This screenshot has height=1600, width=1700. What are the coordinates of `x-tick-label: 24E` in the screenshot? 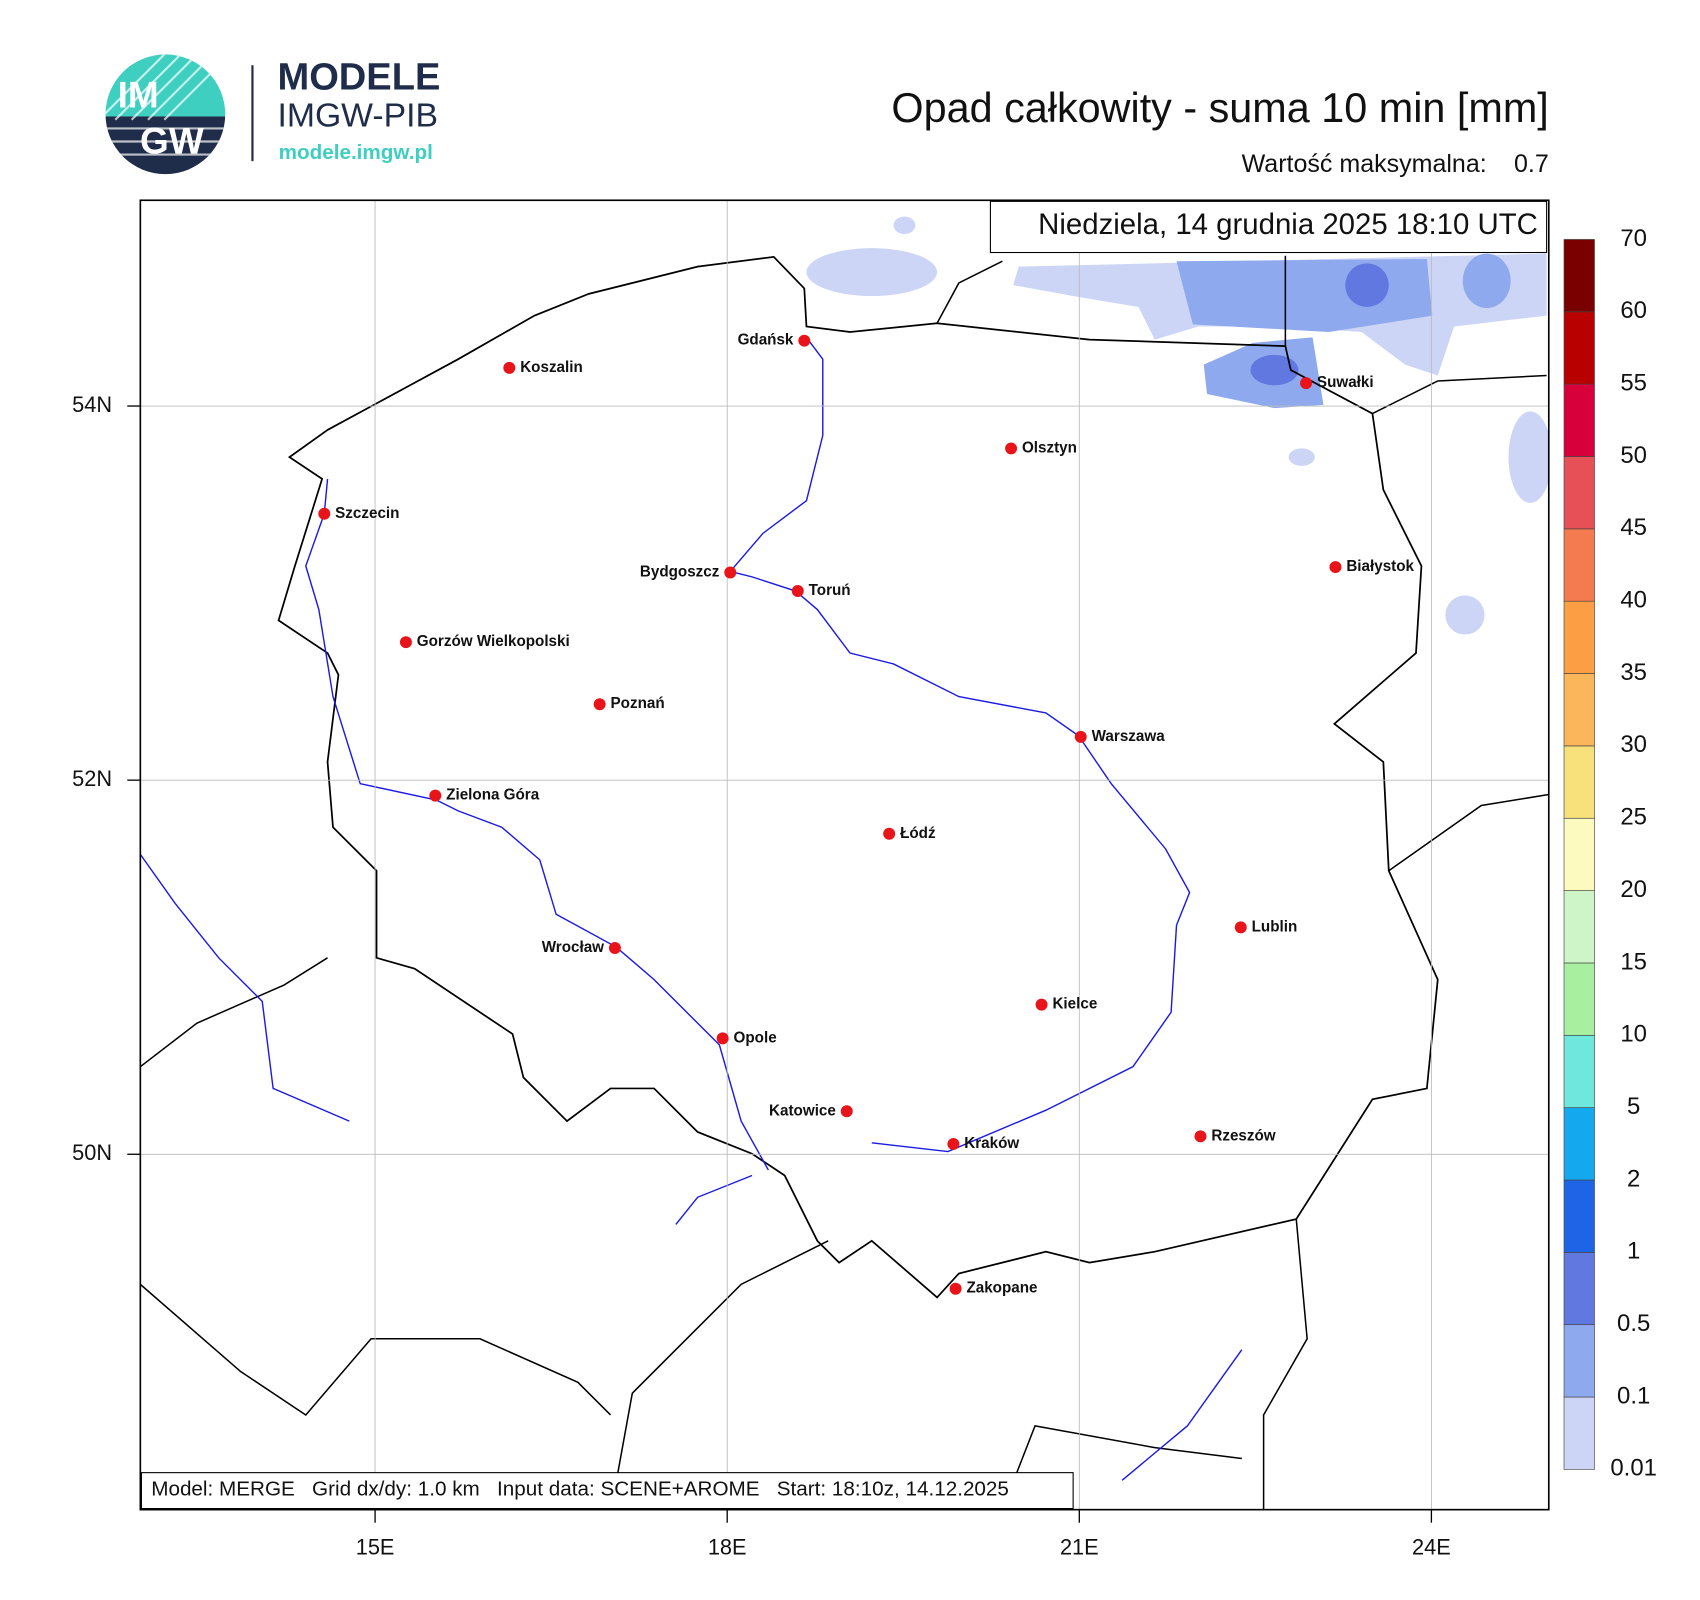 It's located at (1431, 1547).